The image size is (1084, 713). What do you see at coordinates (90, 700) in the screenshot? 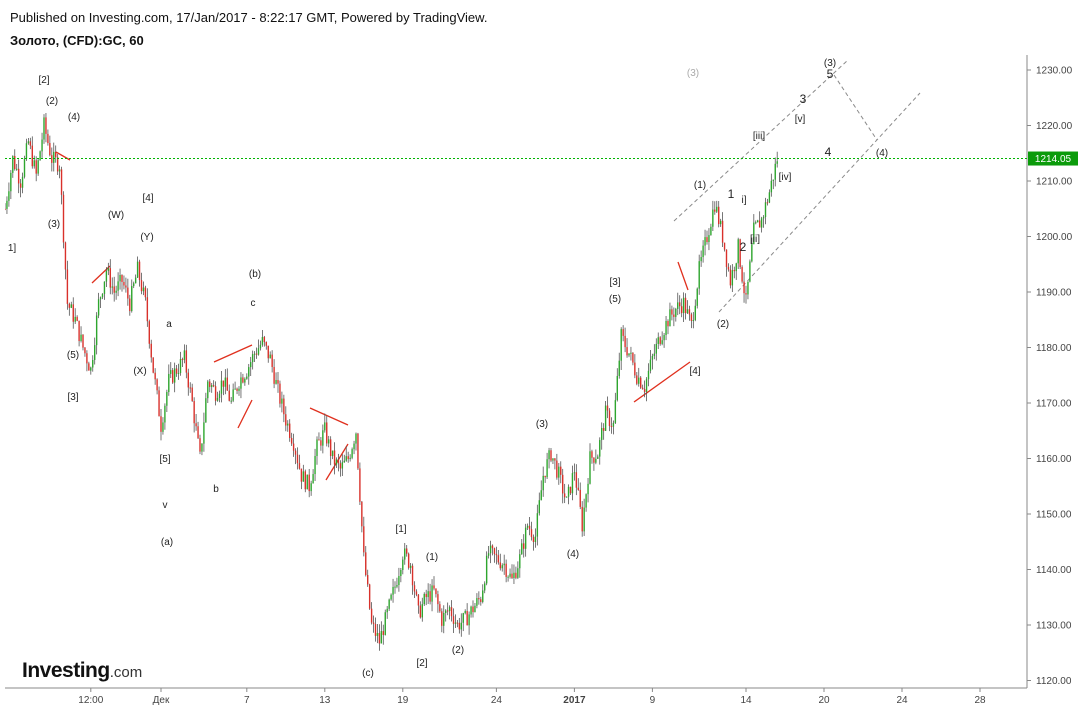
I see `x-tick-label: 12:00` at bounding box center [90, 700].